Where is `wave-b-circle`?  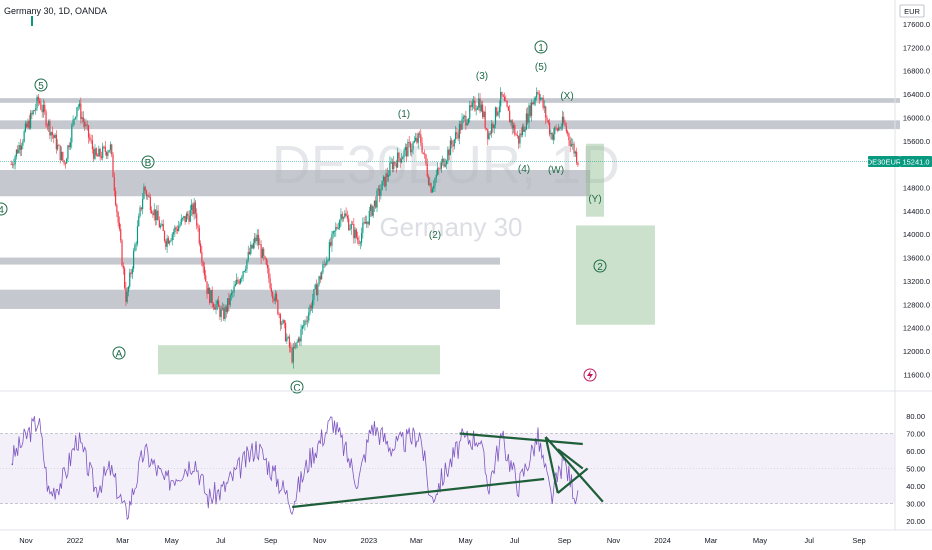
wave-b-circle is located at coordinates (148, 162).